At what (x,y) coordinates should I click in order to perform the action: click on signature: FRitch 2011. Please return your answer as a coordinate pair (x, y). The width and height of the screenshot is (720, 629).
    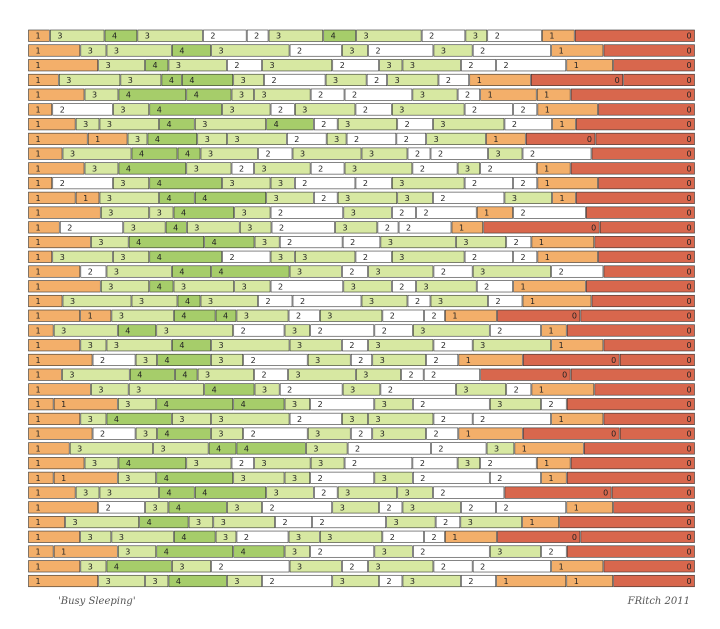
    Looking at the image, I should click on (658, 601).